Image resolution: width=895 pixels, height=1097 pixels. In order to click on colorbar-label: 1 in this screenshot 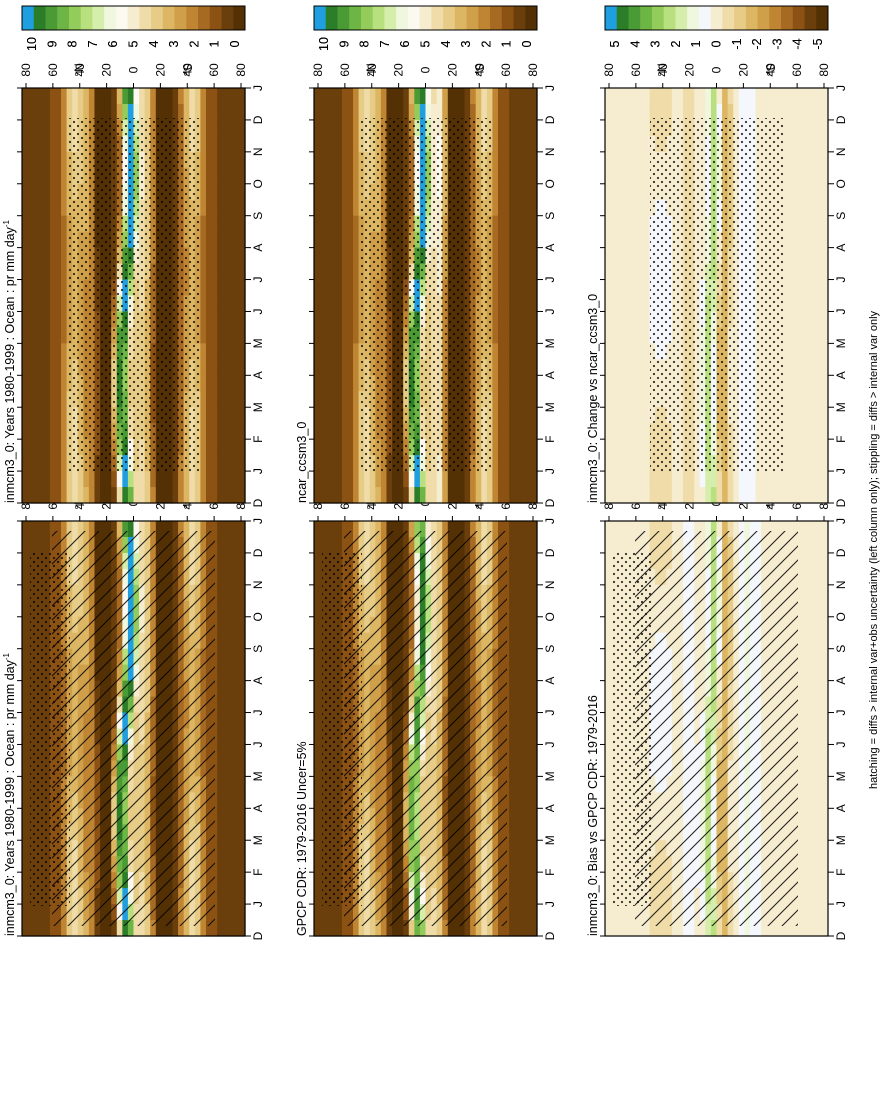, I will do `click(215, 43)`.